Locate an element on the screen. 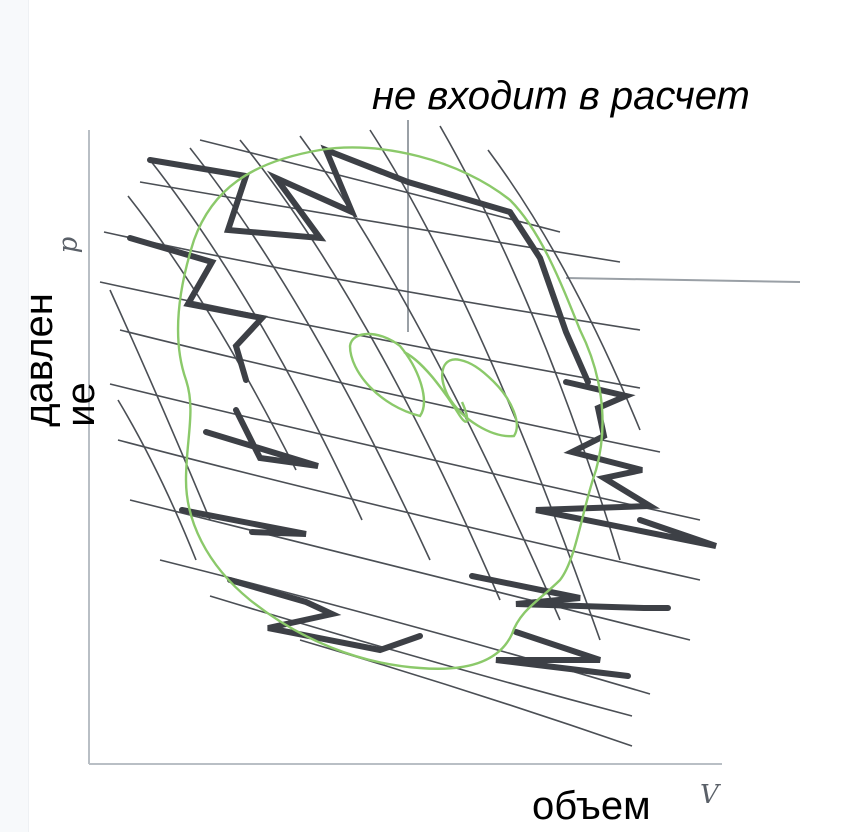 The width and height of the screenshot is (844, 832). curve-a8 is located at coordinates (410, 570).